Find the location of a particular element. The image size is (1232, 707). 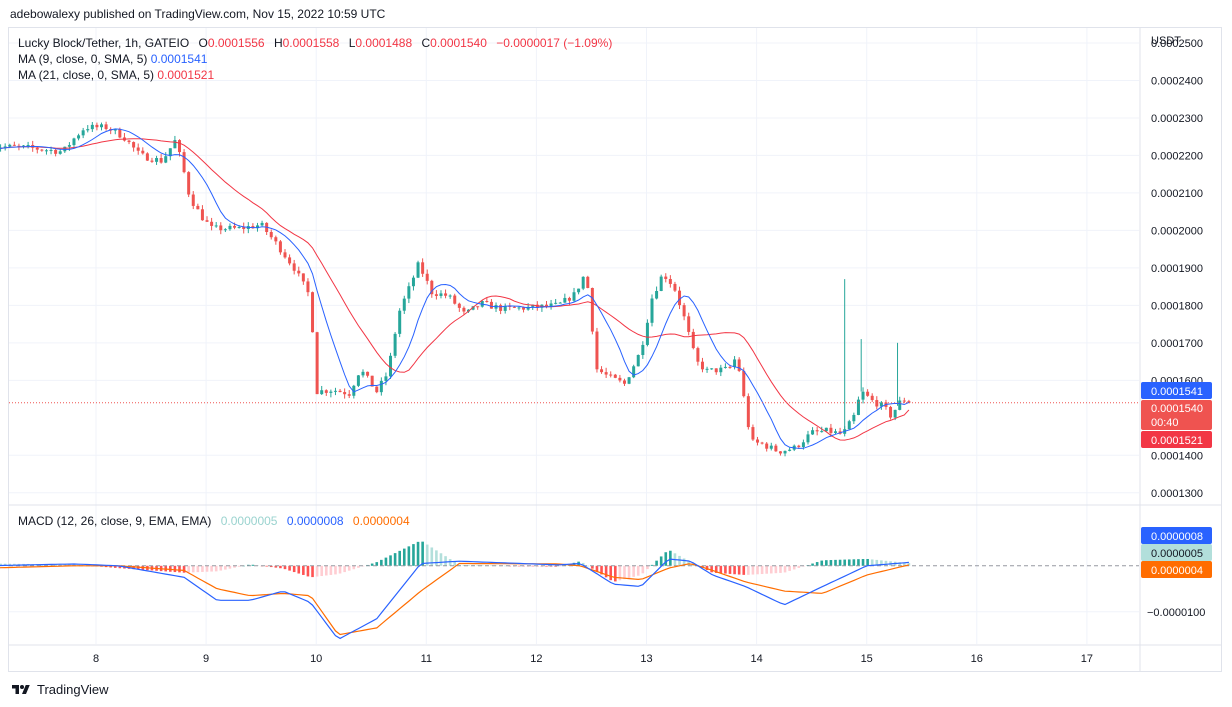

macd-hist-value: 0.0000005 is located at coordinates (249, 521).